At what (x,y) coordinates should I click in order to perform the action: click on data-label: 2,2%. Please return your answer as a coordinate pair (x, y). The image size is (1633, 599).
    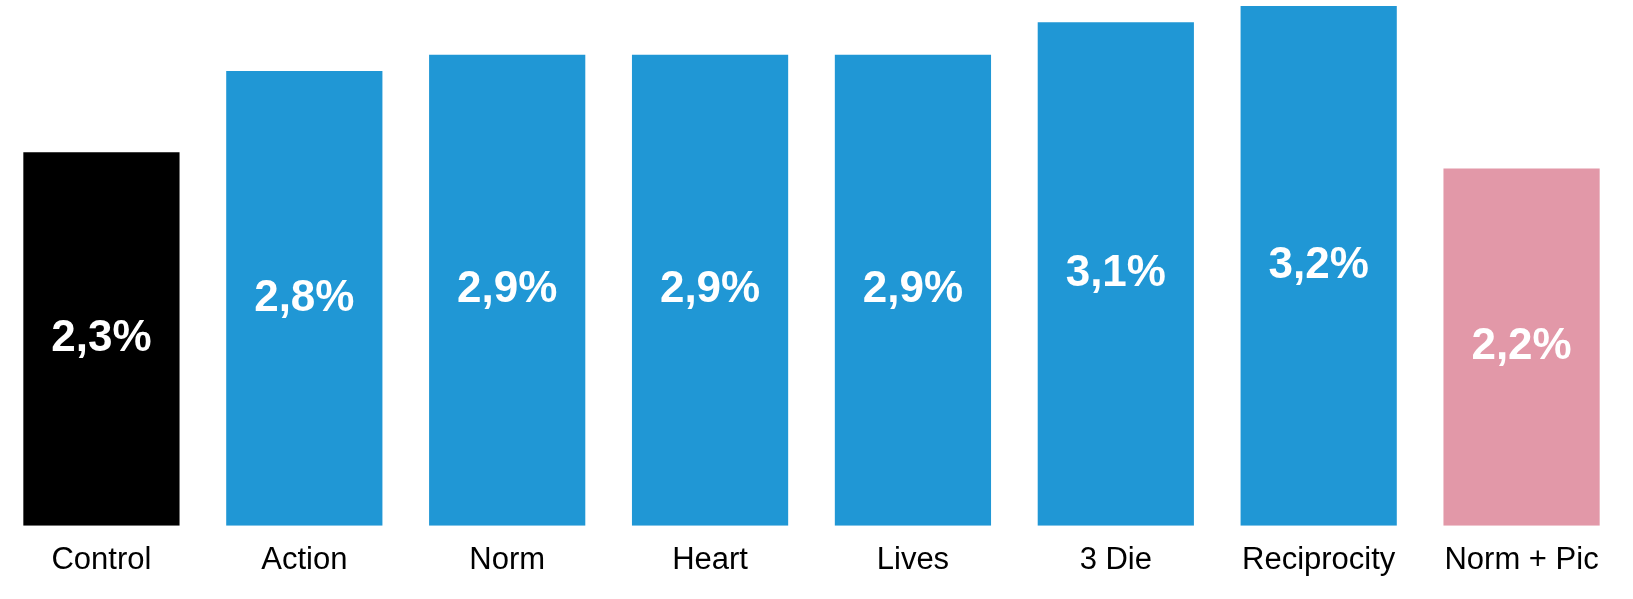
    Looking at the image, I should click on (1521, 344).